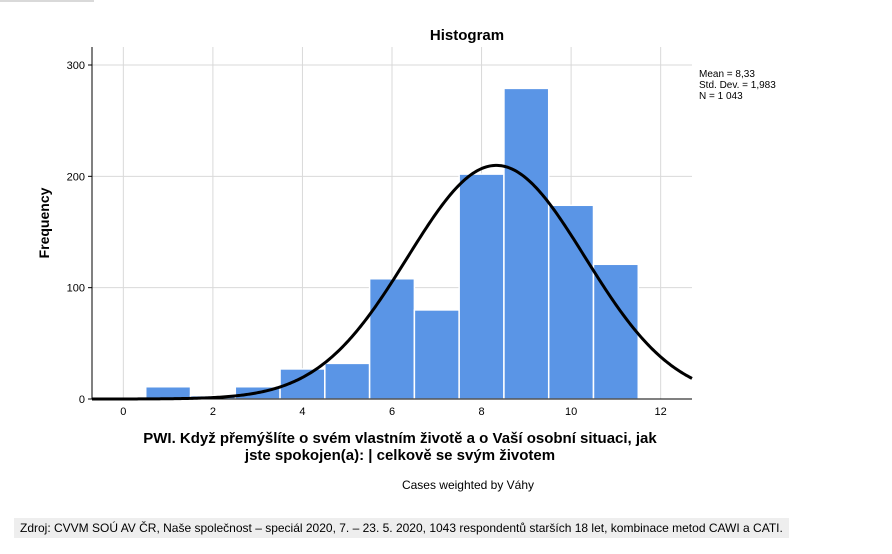 The height and width of the screenshot is (554, 892). Describe the element at coordinates (727, 74) in the screenshot. I see `stats-line: Mean = 8,33` at that location.